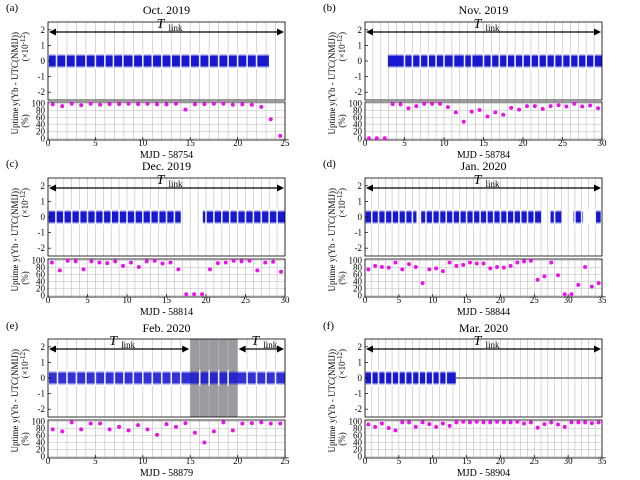  I want to click on ylabel-unit-close: ), so click(342, 33).